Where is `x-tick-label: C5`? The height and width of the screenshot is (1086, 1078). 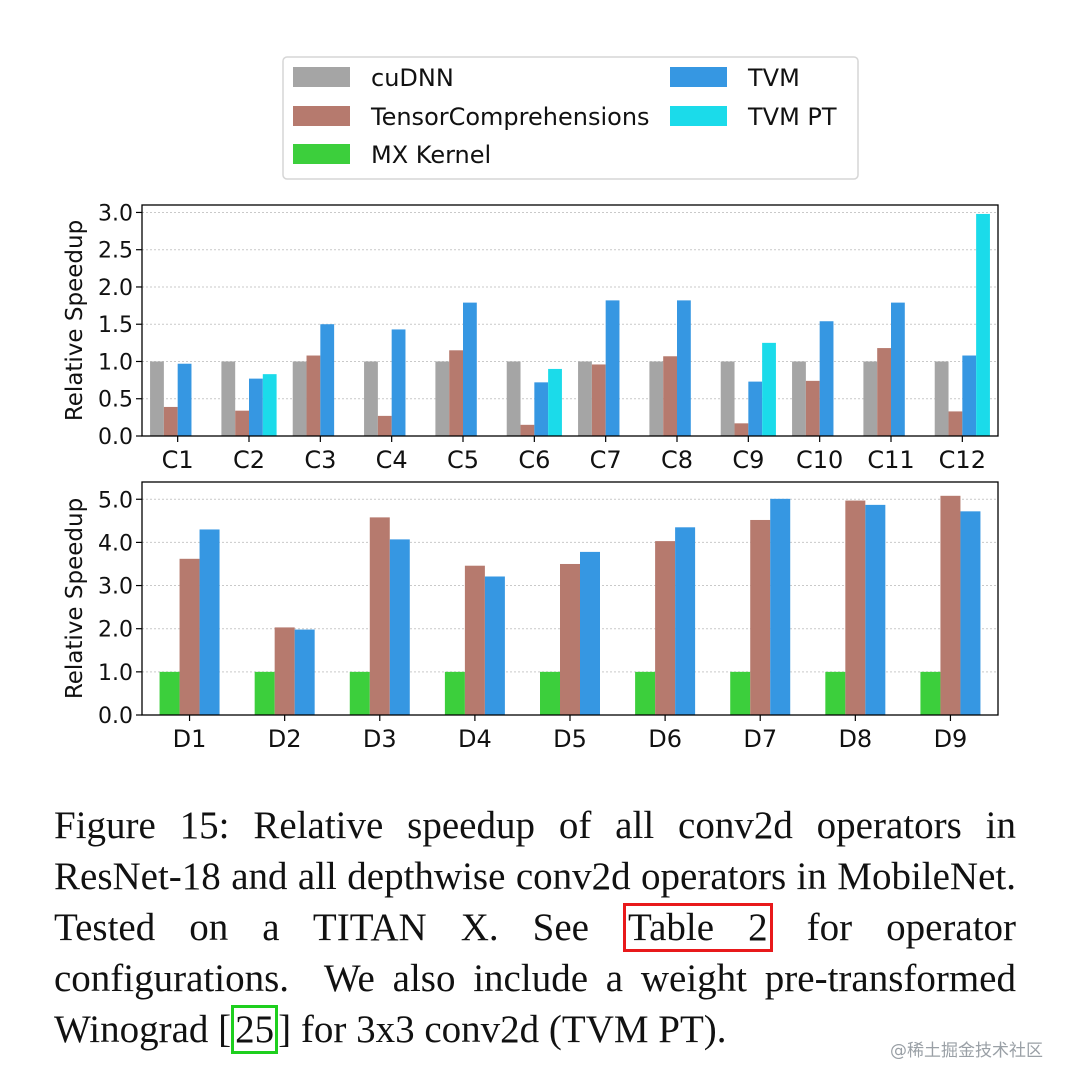
x-tick-label: C5 is located at coordinates (463, 460).